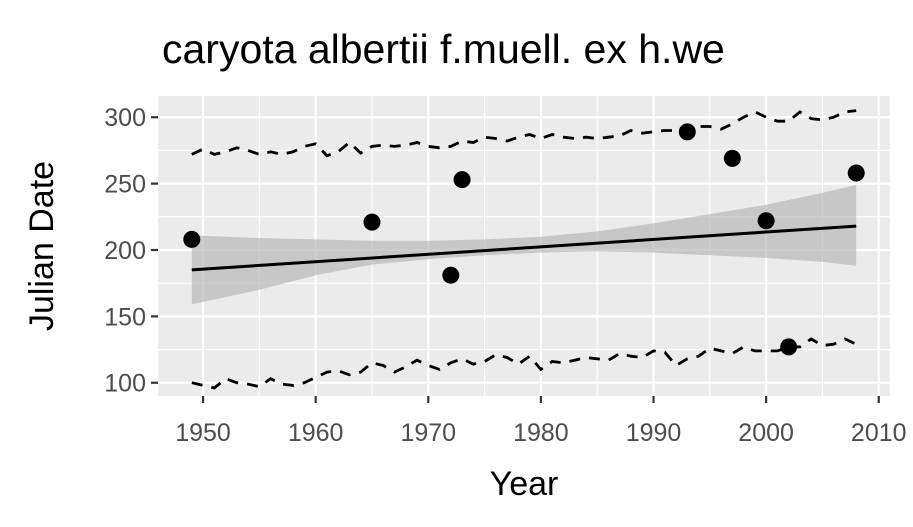 The width and height of the screenshot is (913, 527). I want to click on x-tick-label: 1970, so click(428, 433).